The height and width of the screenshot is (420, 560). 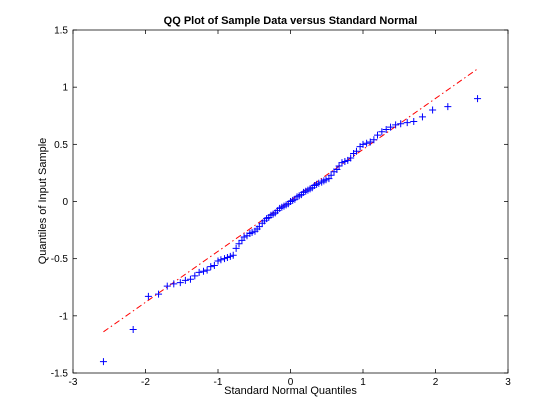 What do you see at coordinates (60, 374) in the screenshot?
I see `y-tick-label: -1.5` at bounding box center [60, 374].